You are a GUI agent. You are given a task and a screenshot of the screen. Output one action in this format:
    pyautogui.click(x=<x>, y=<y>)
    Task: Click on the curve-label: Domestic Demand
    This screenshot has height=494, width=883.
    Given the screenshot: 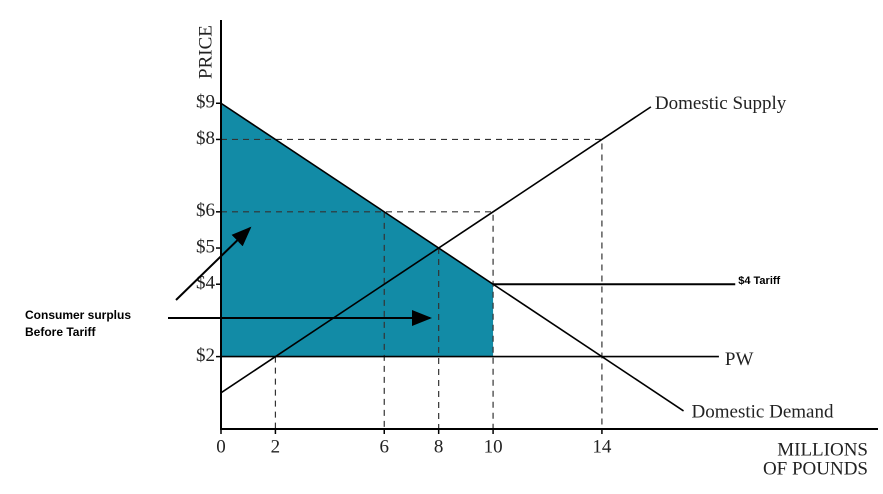 What is the action you would take?
    pyautogui.click(x=763, y=411)
    